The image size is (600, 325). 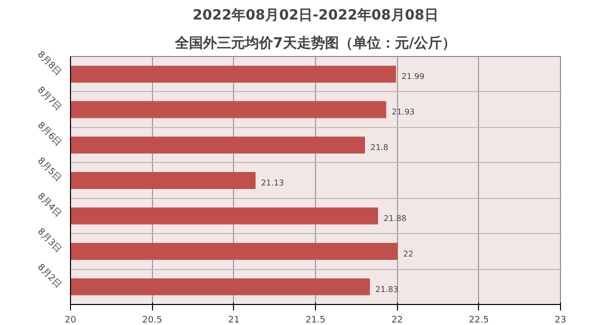 What do you see at coordinates (152, 320) in the screenshot?
I see `x-tick-label: 20.5` at bounding box center [152, 320].